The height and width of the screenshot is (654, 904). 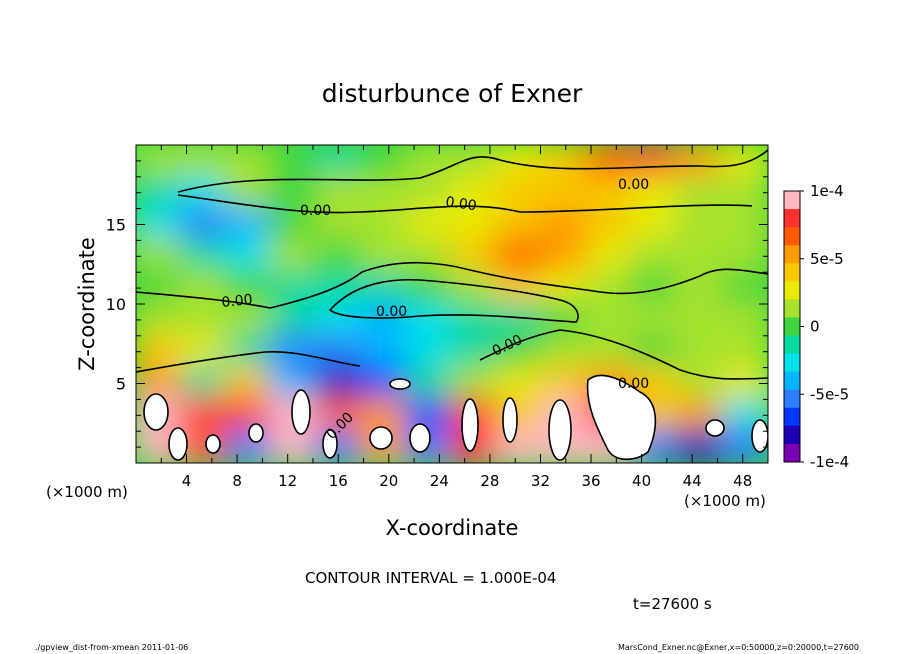 I want to click on x-tick-label: 12, so click(x=287, y=481).